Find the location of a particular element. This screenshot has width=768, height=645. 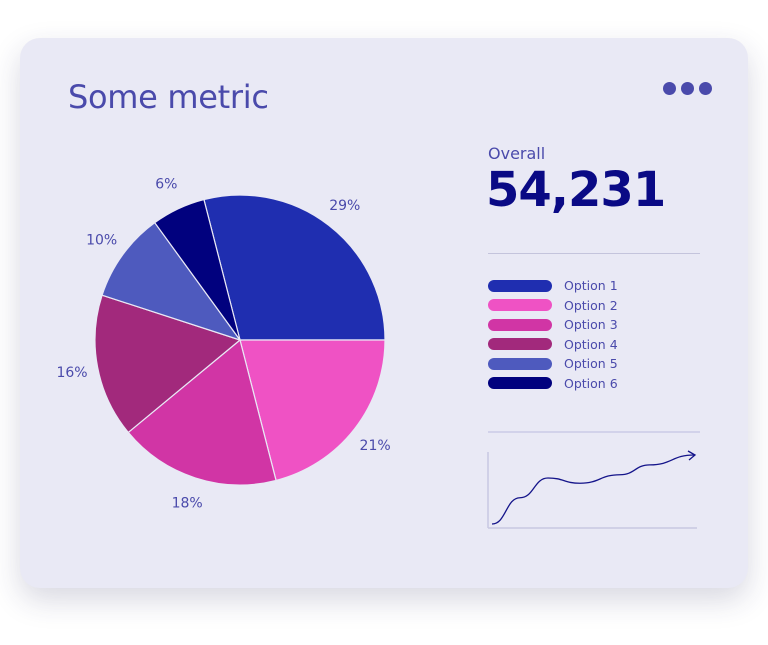

pie-label: 21% is located at coordinates (375, 446).